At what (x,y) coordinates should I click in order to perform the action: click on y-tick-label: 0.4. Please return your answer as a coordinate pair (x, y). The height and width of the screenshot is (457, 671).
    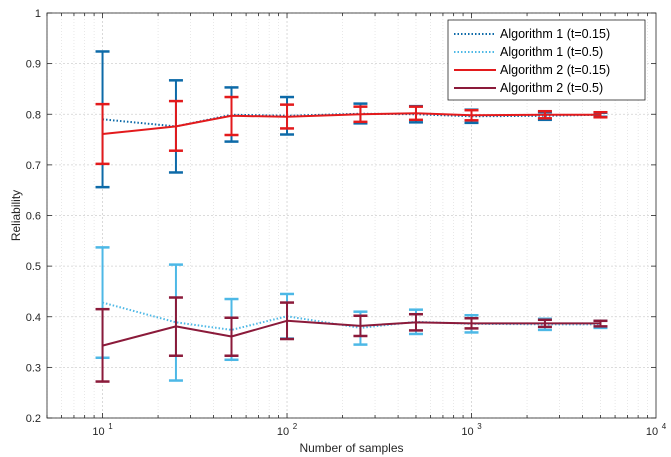
    Looking at the image, I should click on (33, 318).